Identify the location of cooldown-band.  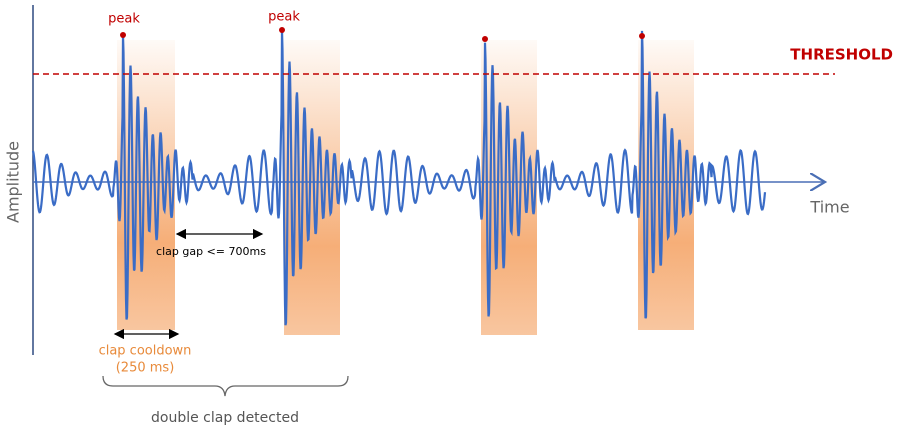
(312, 187).